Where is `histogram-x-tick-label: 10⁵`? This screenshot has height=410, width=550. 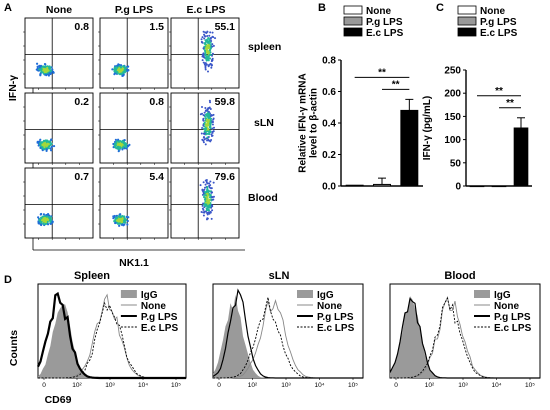 histogram-x-tick-label: 10⁵ is located at coordinates (530, 385).